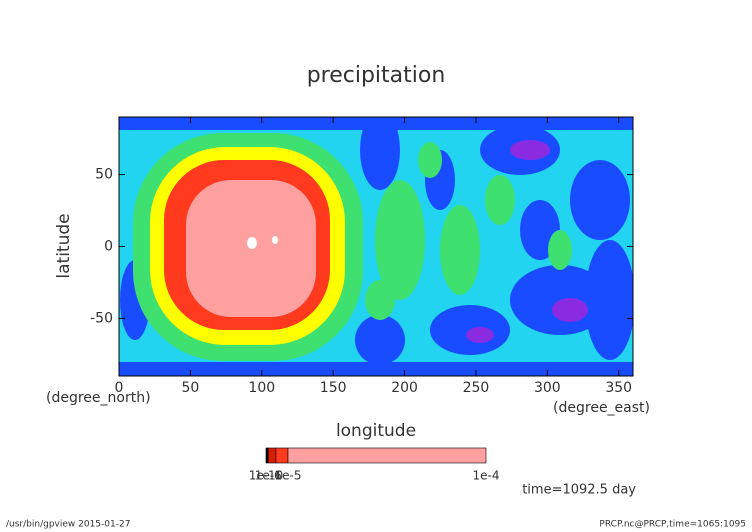  I want to click on y-unit: (degree_north), so click(98, 398).